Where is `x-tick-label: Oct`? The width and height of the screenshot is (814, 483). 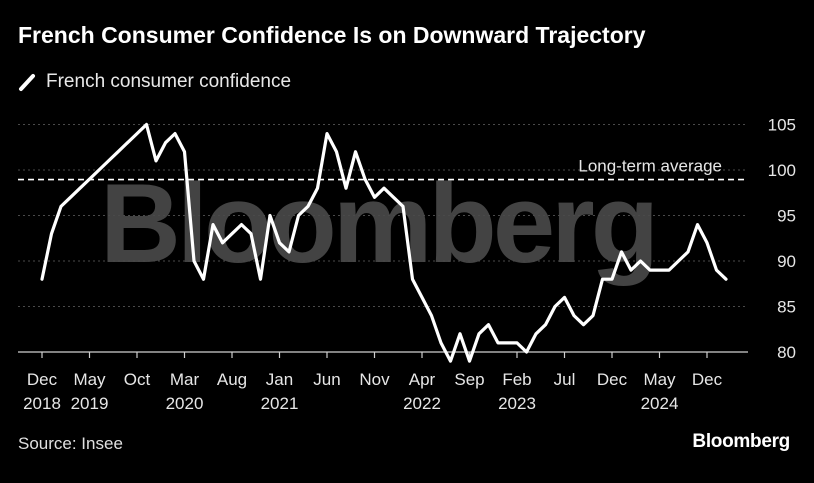
x-tick-label: Oct is located at coordinates (137, 379).